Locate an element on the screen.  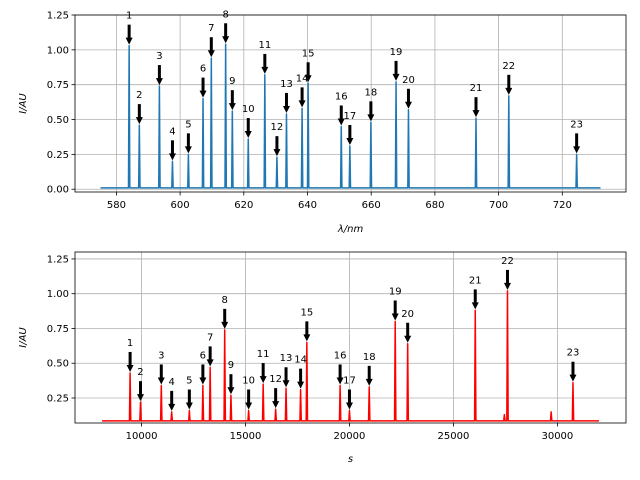
x-tick-label: 700 is located at coordinates (498, 205).